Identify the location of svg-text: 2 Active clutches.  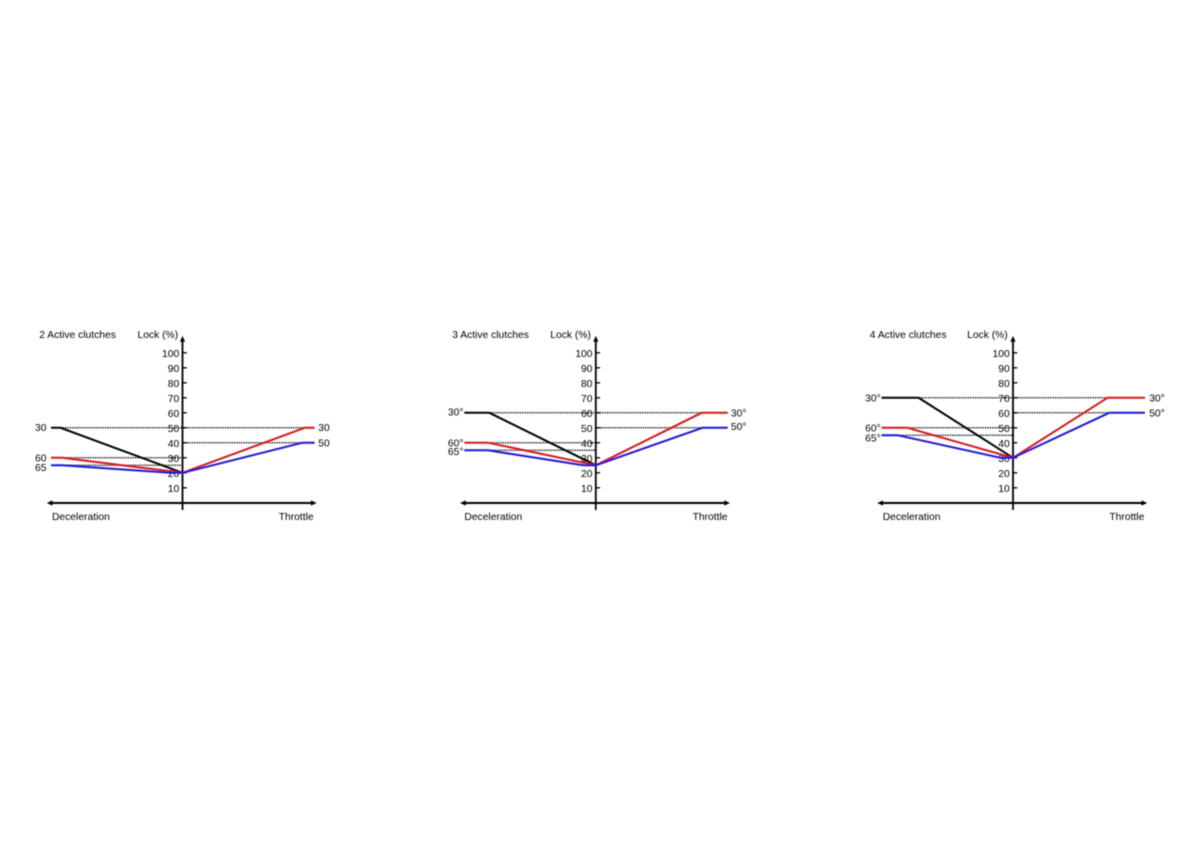
(77, 335).